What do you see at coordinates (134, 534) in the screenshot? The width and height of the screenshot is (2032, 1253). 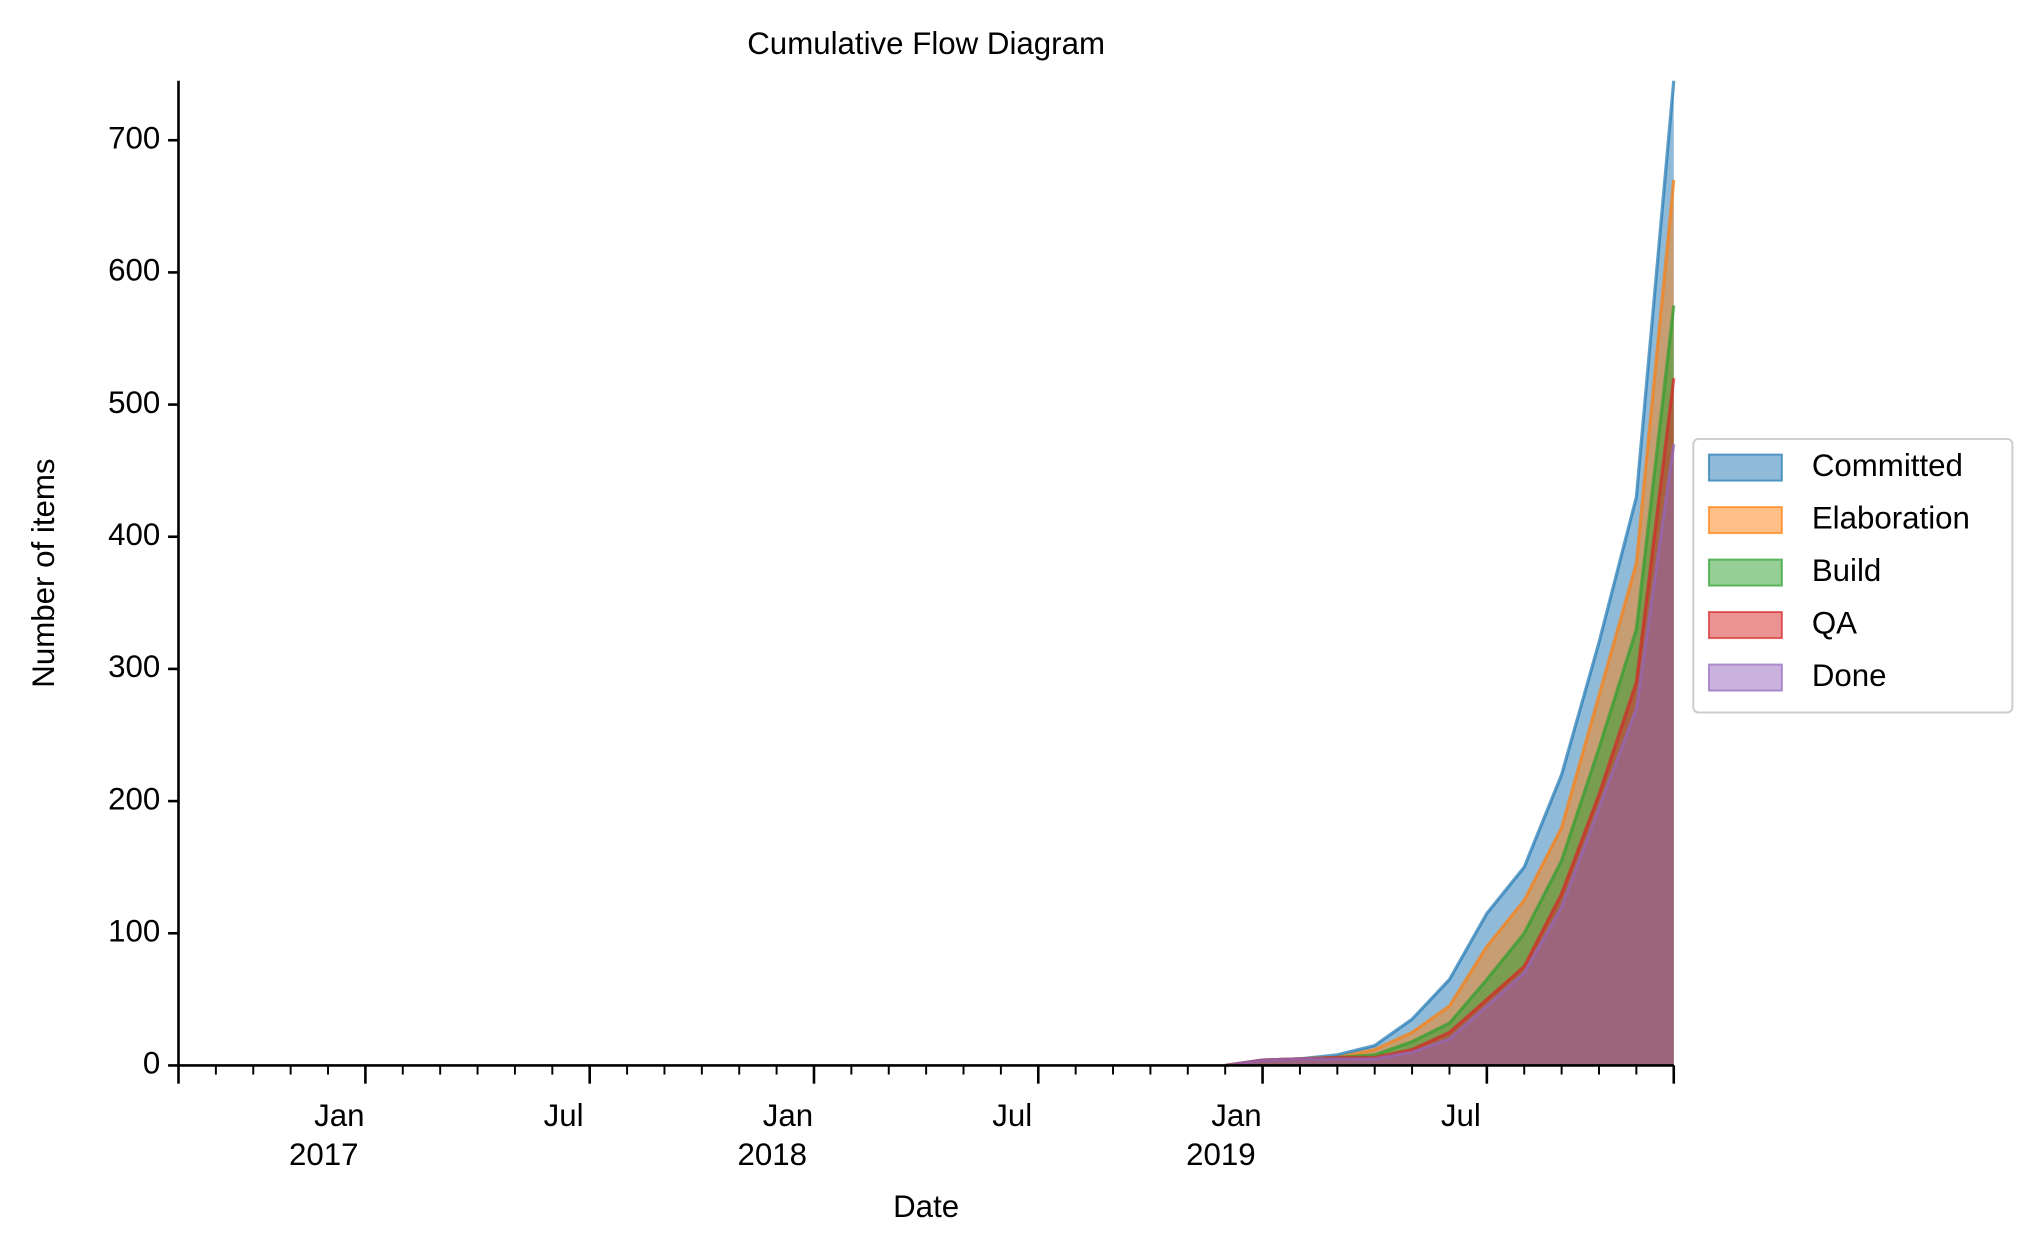 I see `y-tick-label: 400` at bounding box center [134, 534].